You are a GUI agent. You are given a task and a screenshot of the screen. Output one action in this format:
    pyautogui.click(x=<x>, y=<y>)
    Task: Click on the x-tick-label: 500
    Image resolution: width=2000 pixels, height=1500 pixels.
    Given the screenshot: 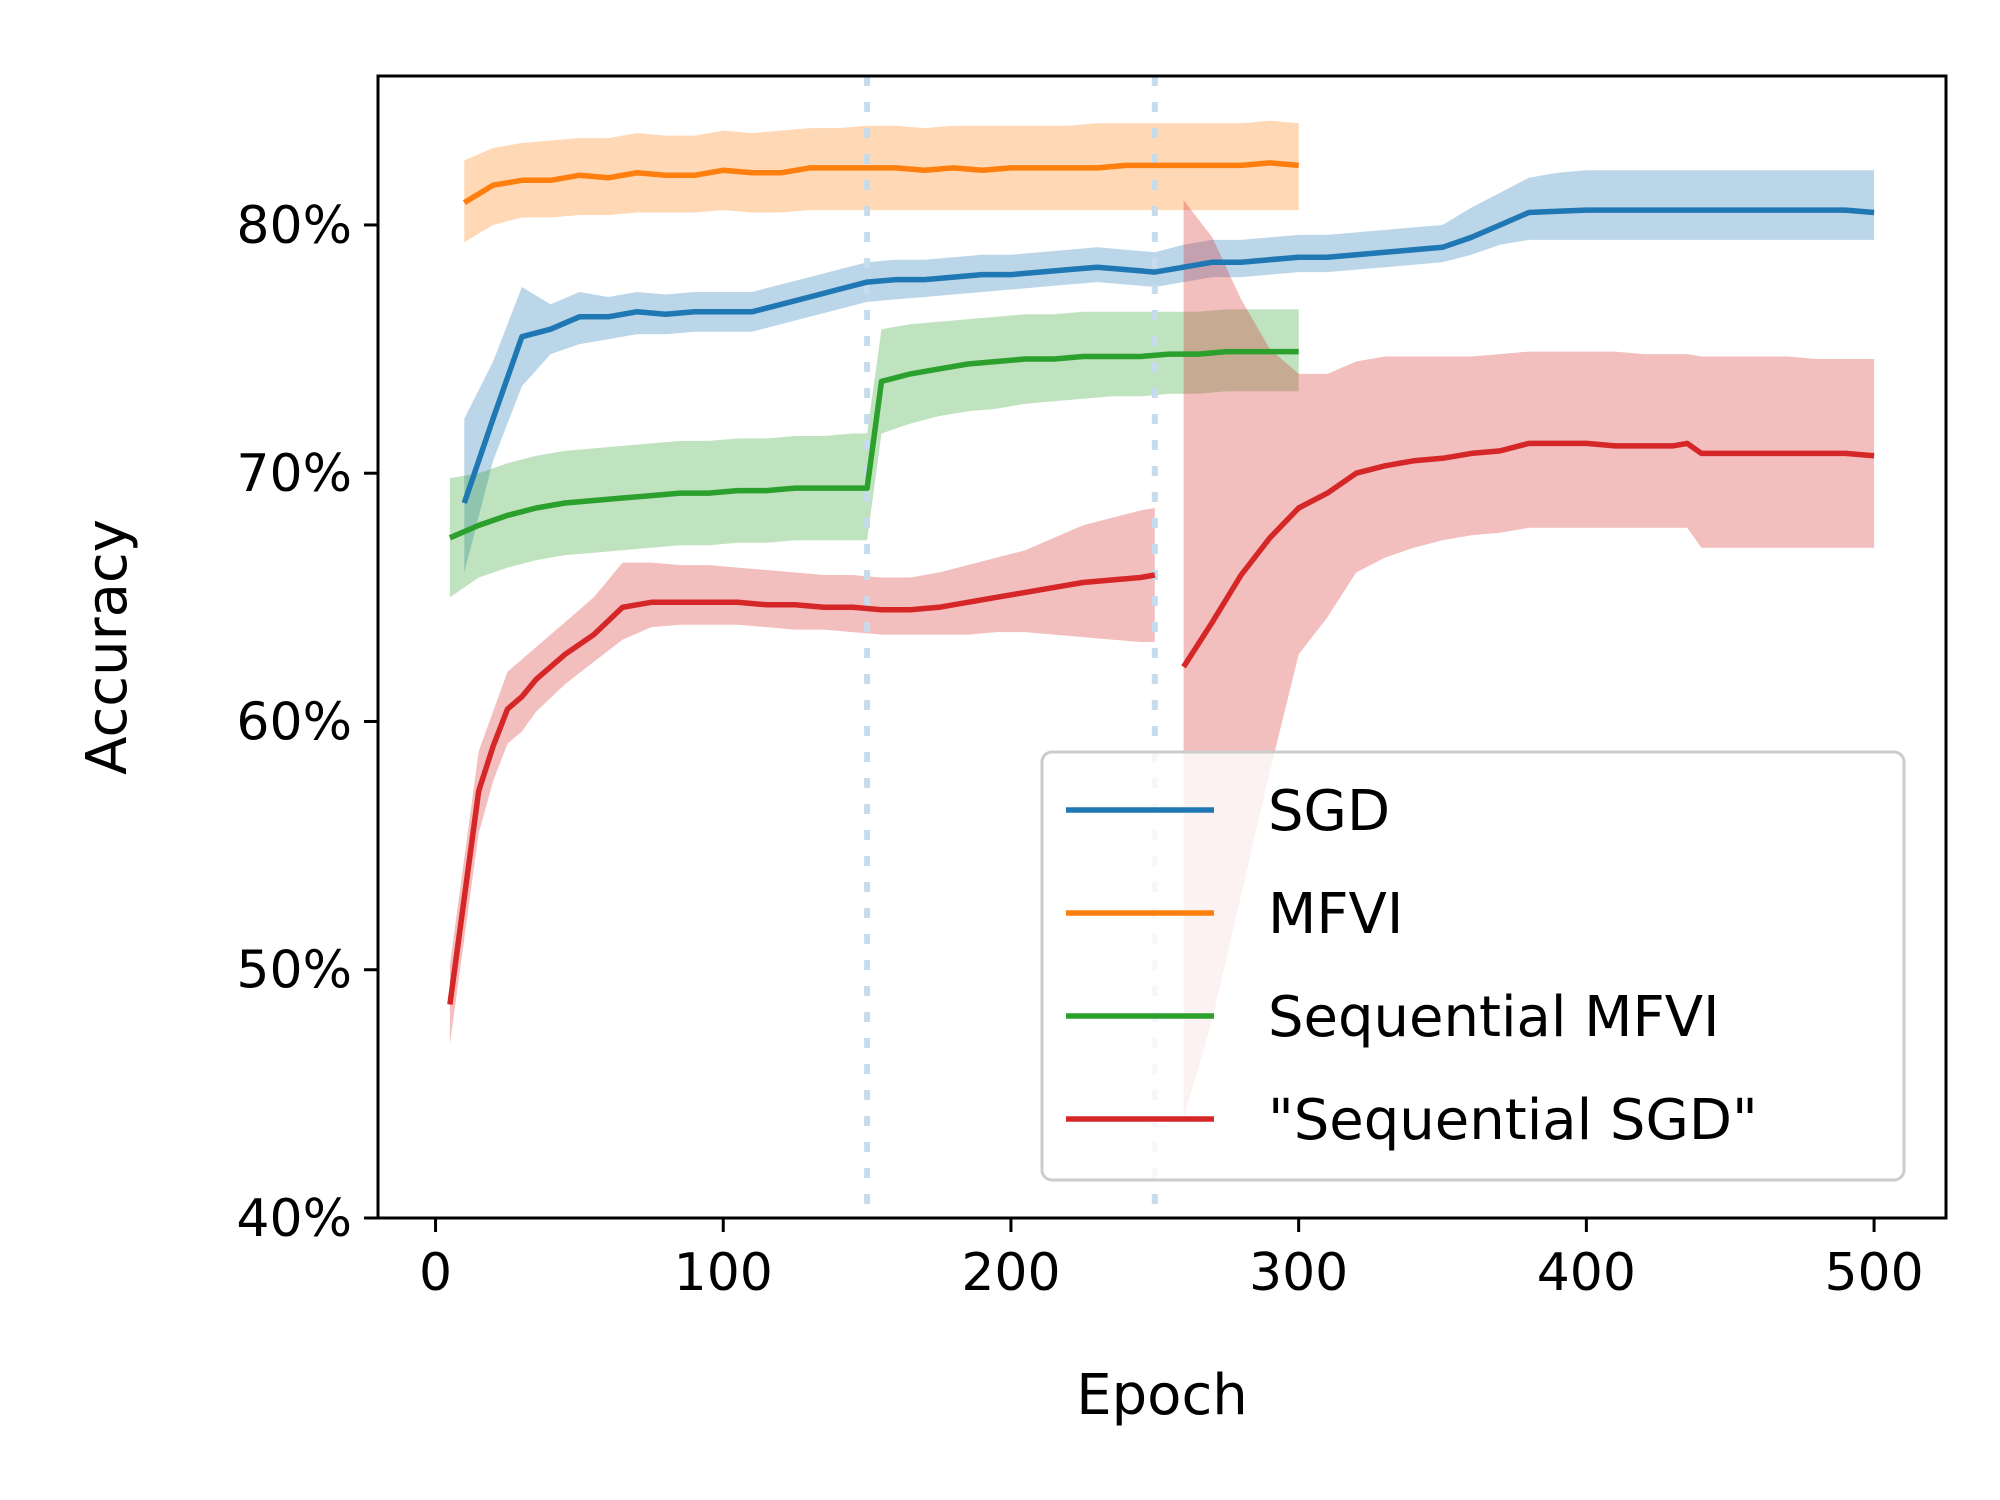 What is the action you would take?
    pyautogui.click(x=1873, y=1273)
    